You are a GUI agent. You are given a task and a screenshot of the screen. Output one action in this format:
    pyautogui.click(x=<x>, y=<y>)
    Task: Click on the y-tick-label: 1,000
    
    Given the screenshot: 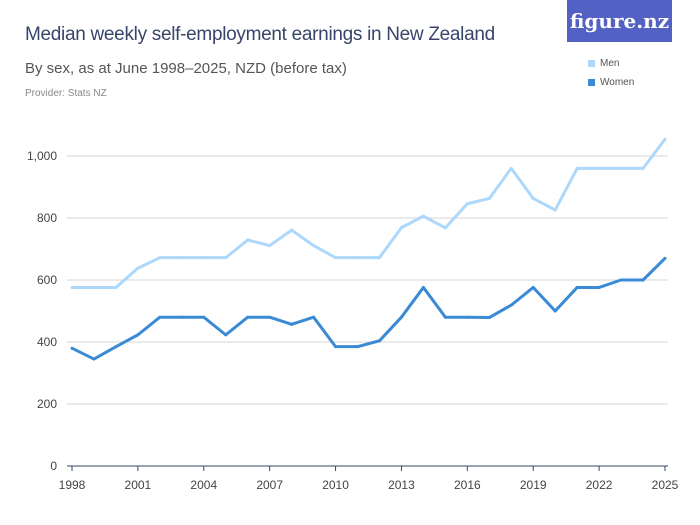 What is the action you would take?
    pyautogui.click(x=42, y=156)
    